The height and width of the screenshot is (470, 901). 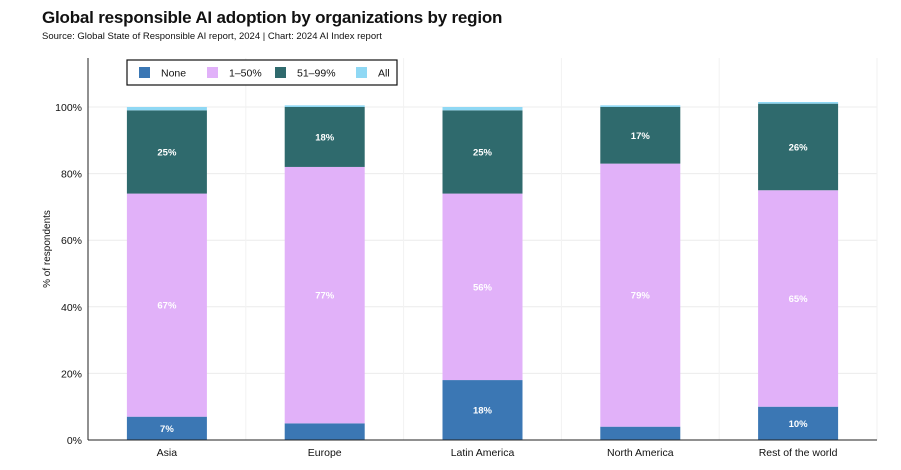 I want to click on y-tick-label: 100%, so click(x=68, y=108).